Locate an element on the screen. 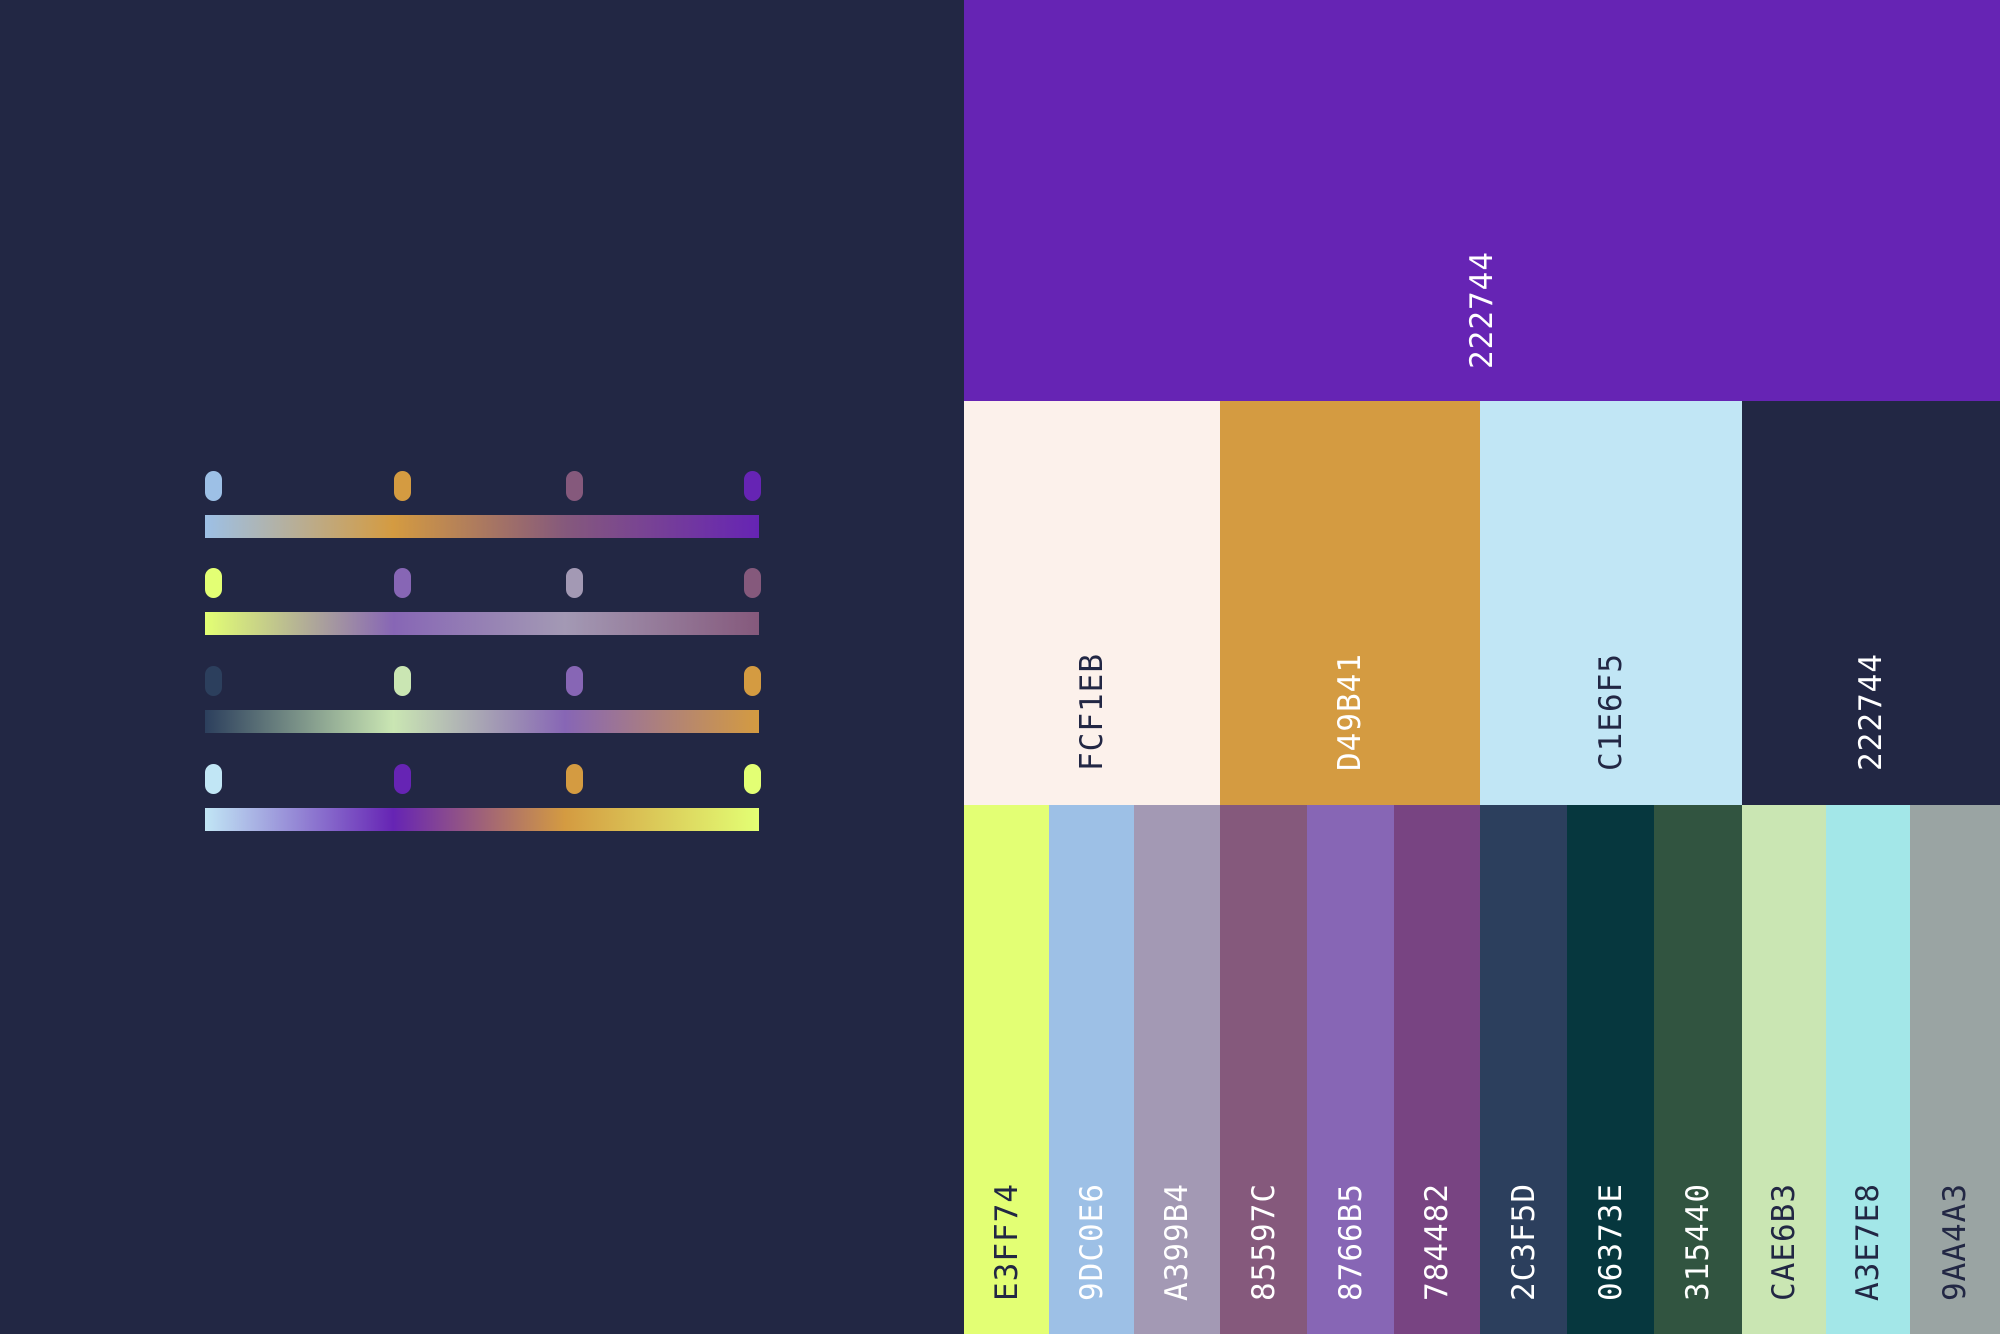 This screenshot has width=2000, height=1334. color-swatch: C1E6F5 is located at coordinates (1611, 603).